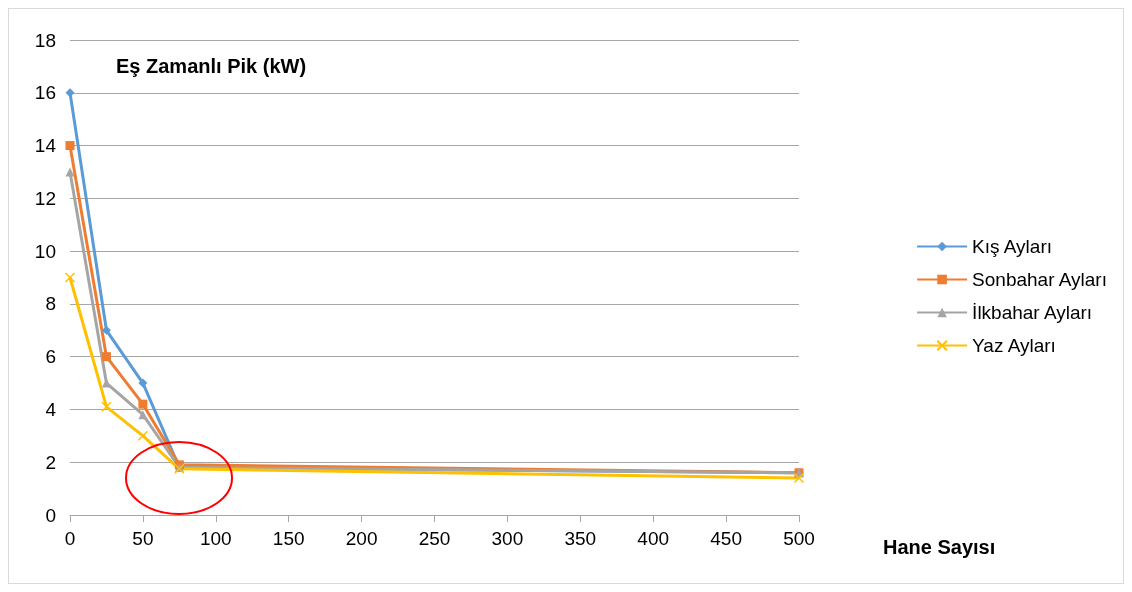  Describe the element at coordinates (143, 538) in the screenshot. I see `x-tick-label: 50` at that location.